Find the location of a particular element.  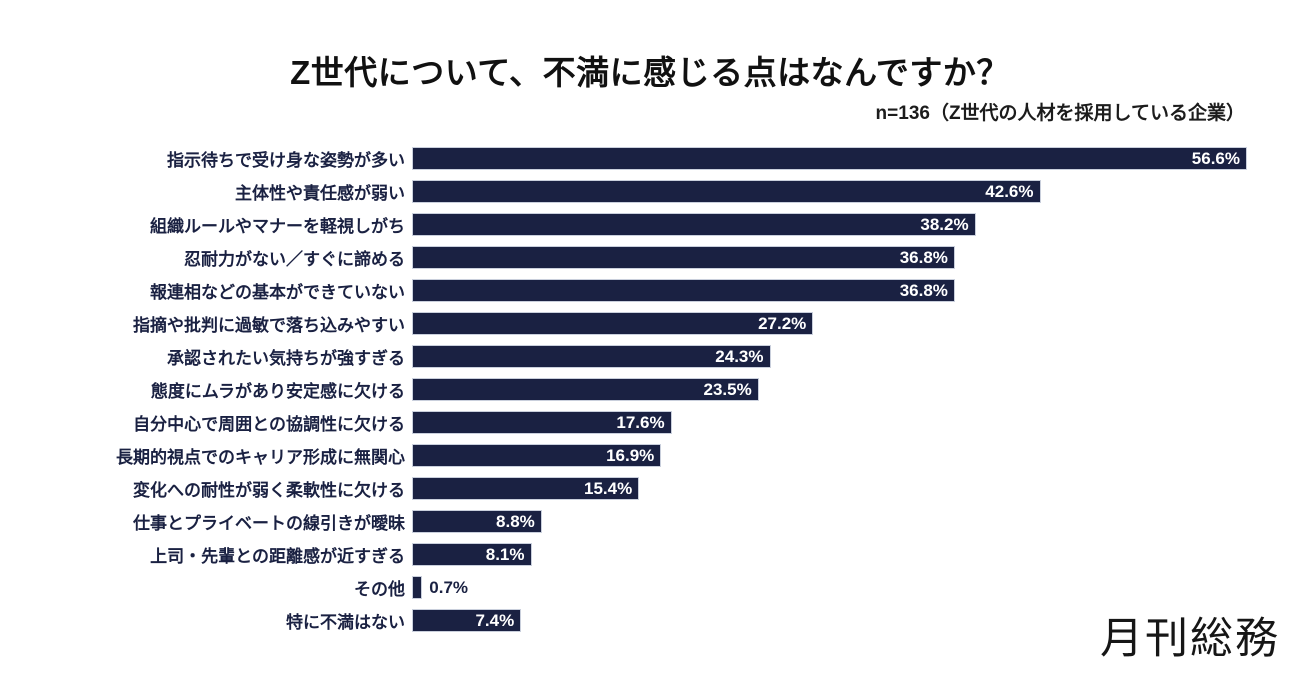

bar-row: 長期的視点でのキャリア形成に無関心 16.9% is located at coordinates (650, 455).